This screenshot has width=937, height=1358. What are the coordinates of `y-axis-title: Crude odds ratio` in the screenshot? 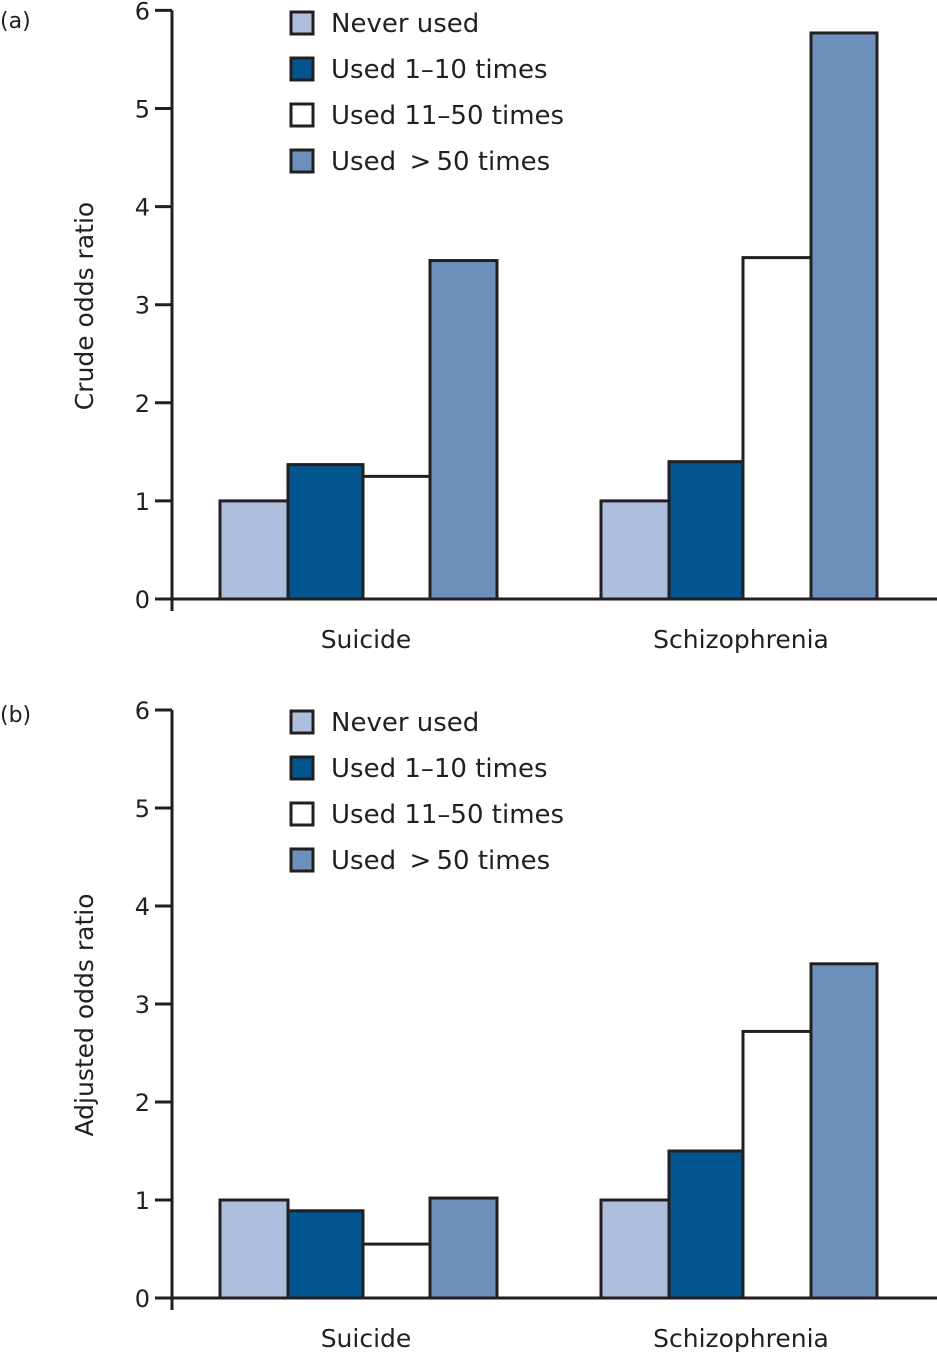 It's located at (84, 306).